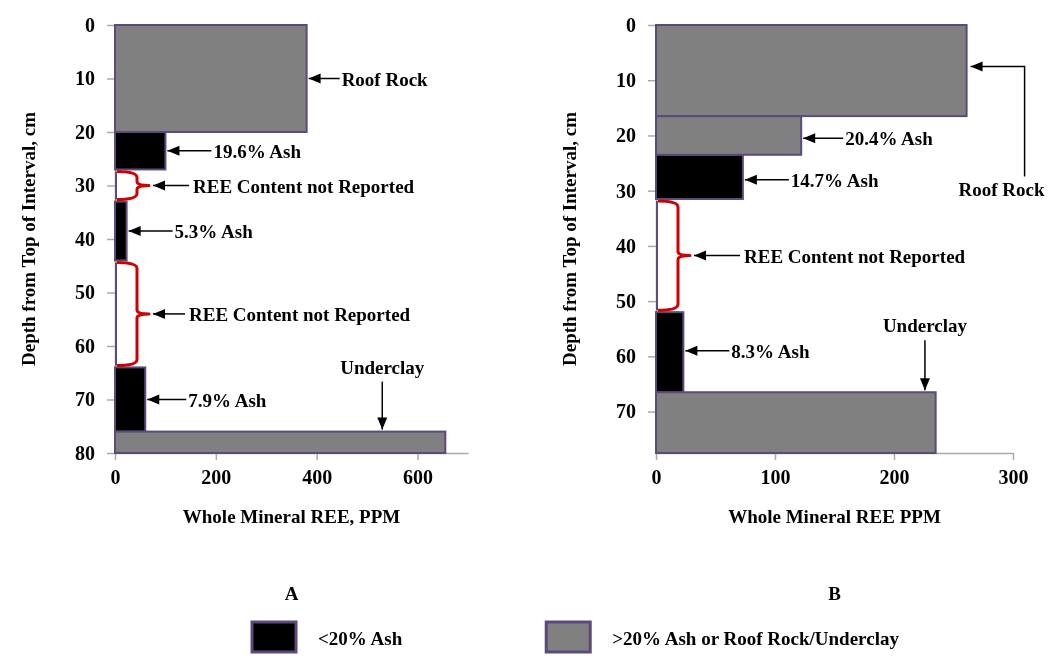  What do you see at coordinates (756, 638) in the screenshot?
I see `legend-label: >20% Ash or Roof Rock/Underclay` at bounding box center [756, 638].